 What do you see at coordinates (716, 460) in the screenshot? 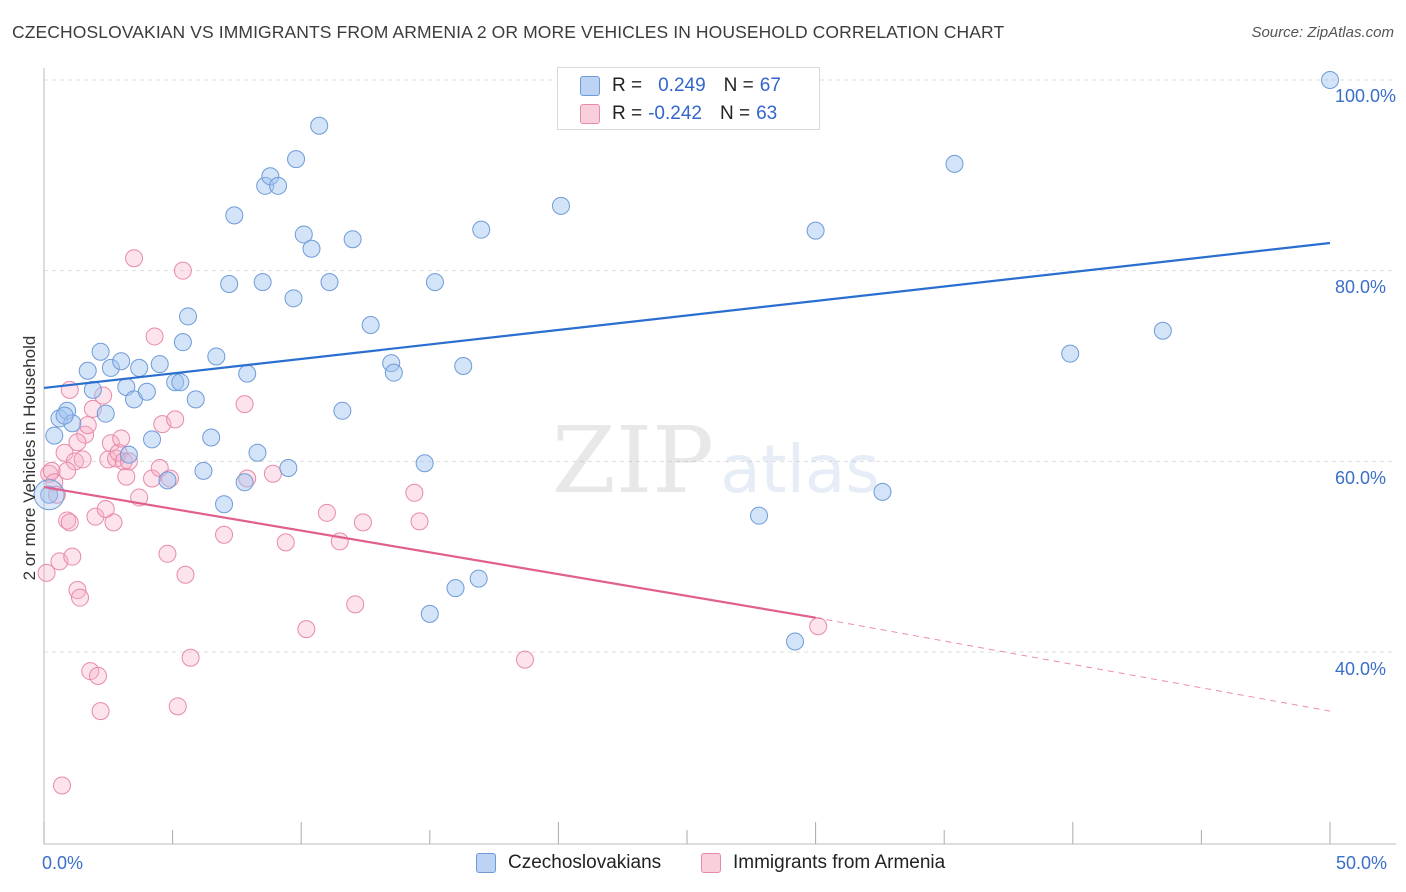
I see `watermark: ZIP atlas` at bounding box center [716, 460].